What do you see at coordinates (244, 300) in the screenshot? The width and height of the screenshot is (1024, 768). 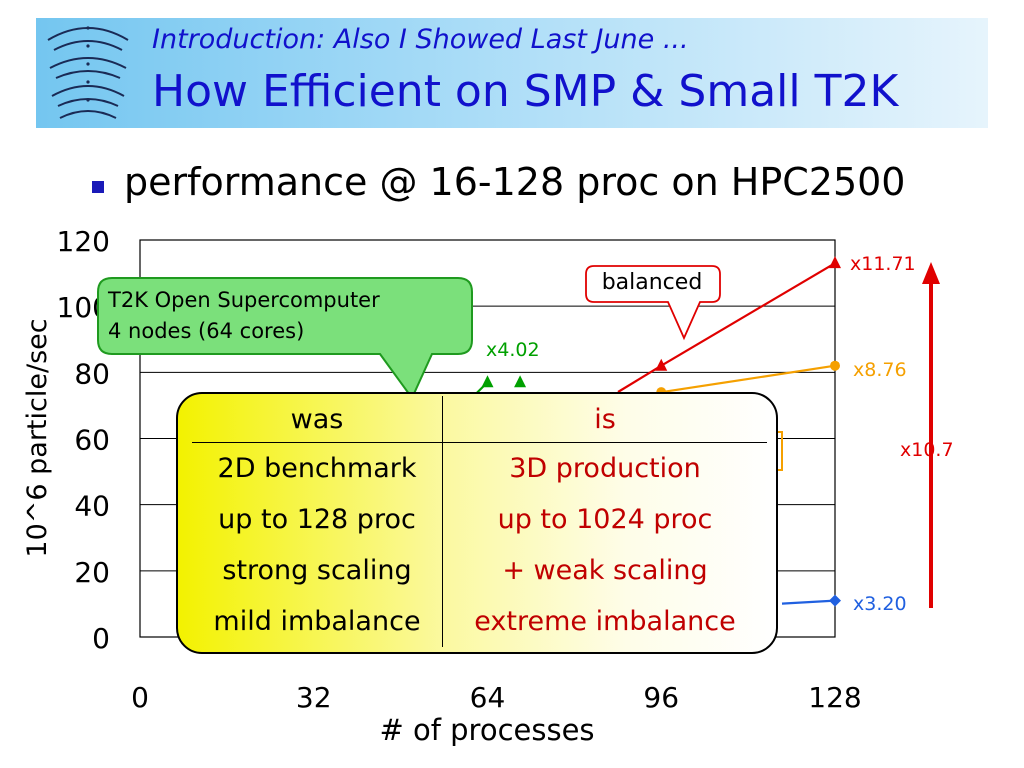 I see `callout-line-1: T2K Open Supercomputer` at bounding box center [244, 300].